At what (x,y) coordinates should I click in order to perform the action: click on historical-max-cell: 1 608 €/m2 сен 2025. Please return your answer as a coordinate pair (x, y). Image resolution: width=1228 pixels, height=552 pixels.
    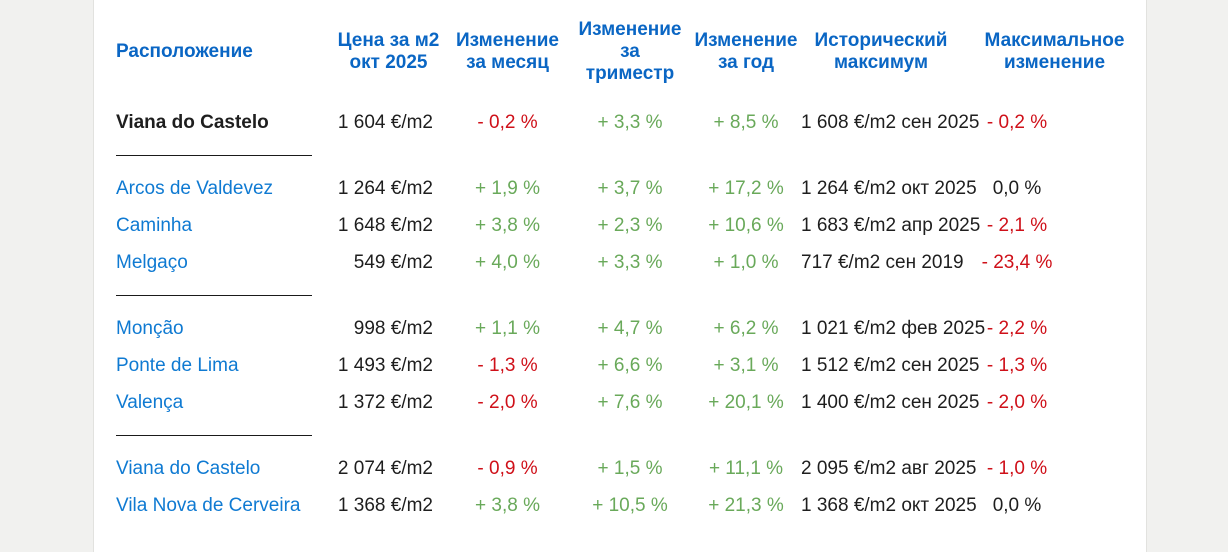
    Looking at the image, I should click on (890, 122).